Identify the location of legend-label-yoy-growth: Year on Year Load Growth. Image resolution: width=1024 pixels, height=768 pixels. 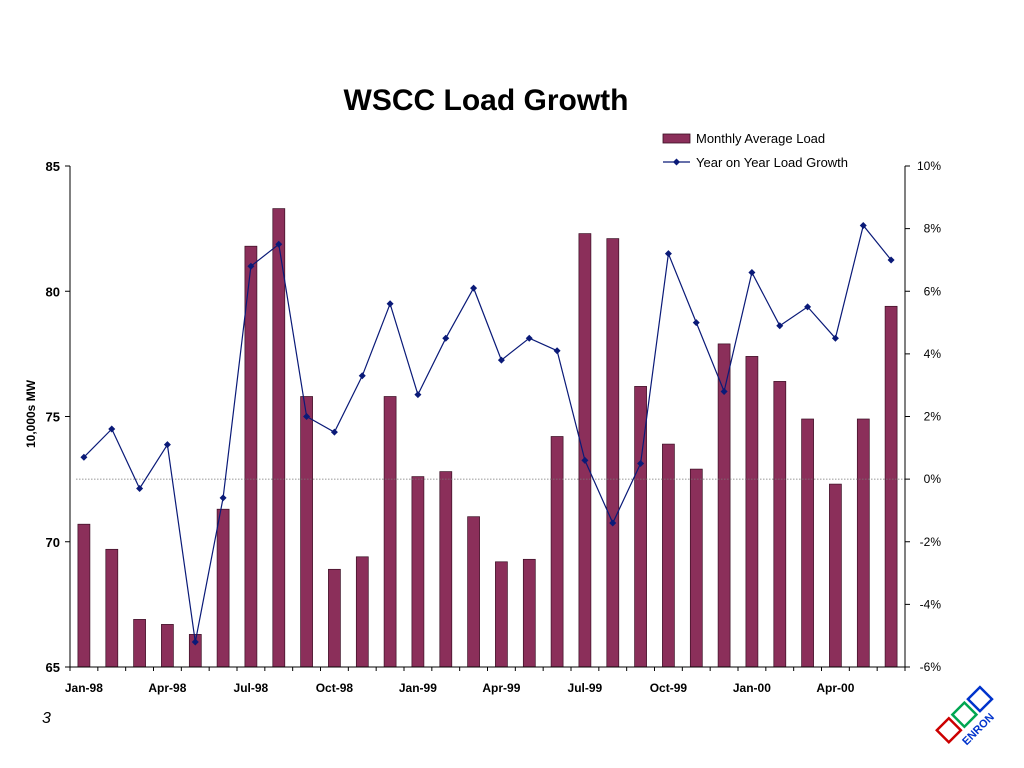
(772, 162).